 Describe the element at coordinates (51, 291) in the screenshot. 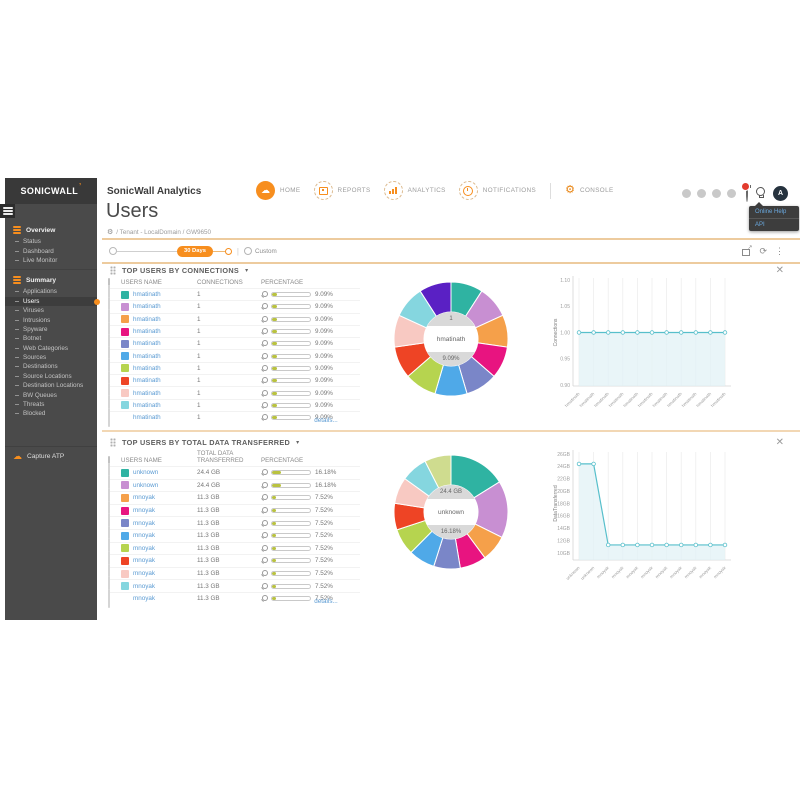

I see `sidebar-item-applications: Applications` at that location.